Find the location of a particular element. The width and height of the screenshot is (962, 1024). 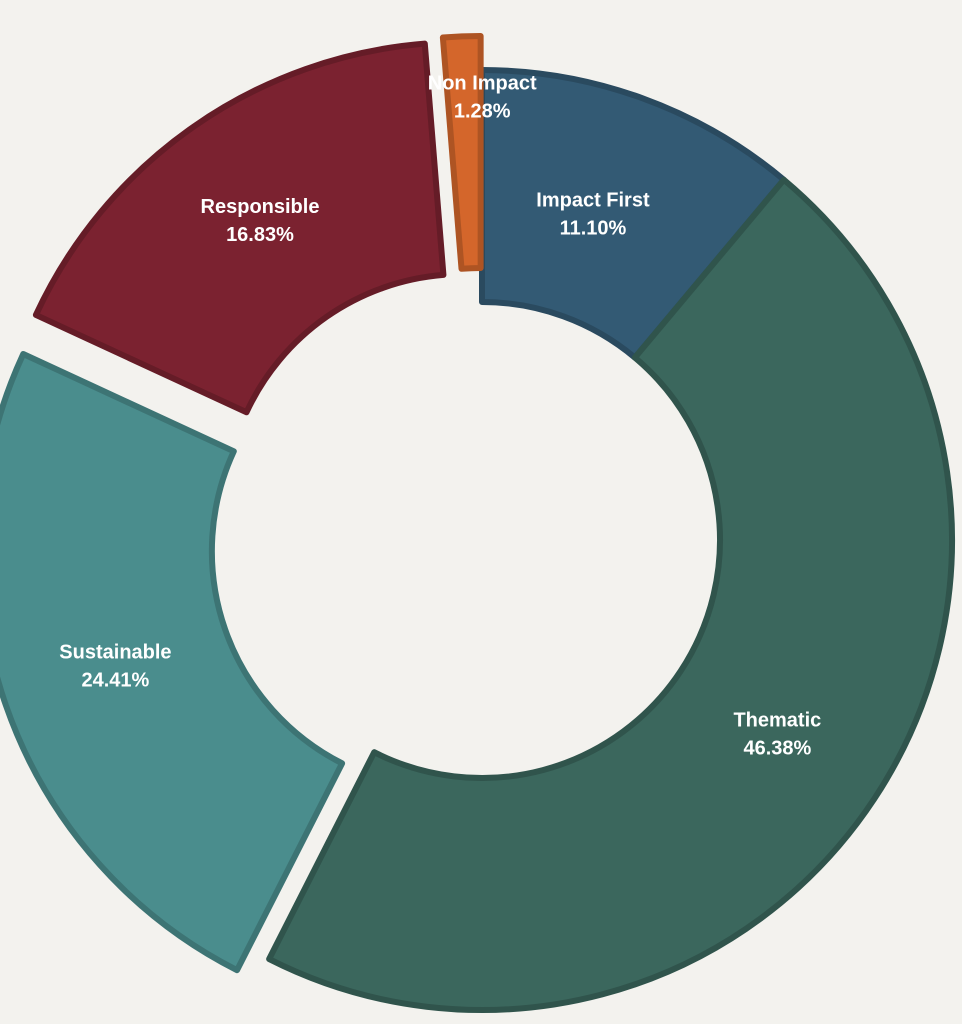

label-thematic-name: Thematic is located at coordinates (777, 720).